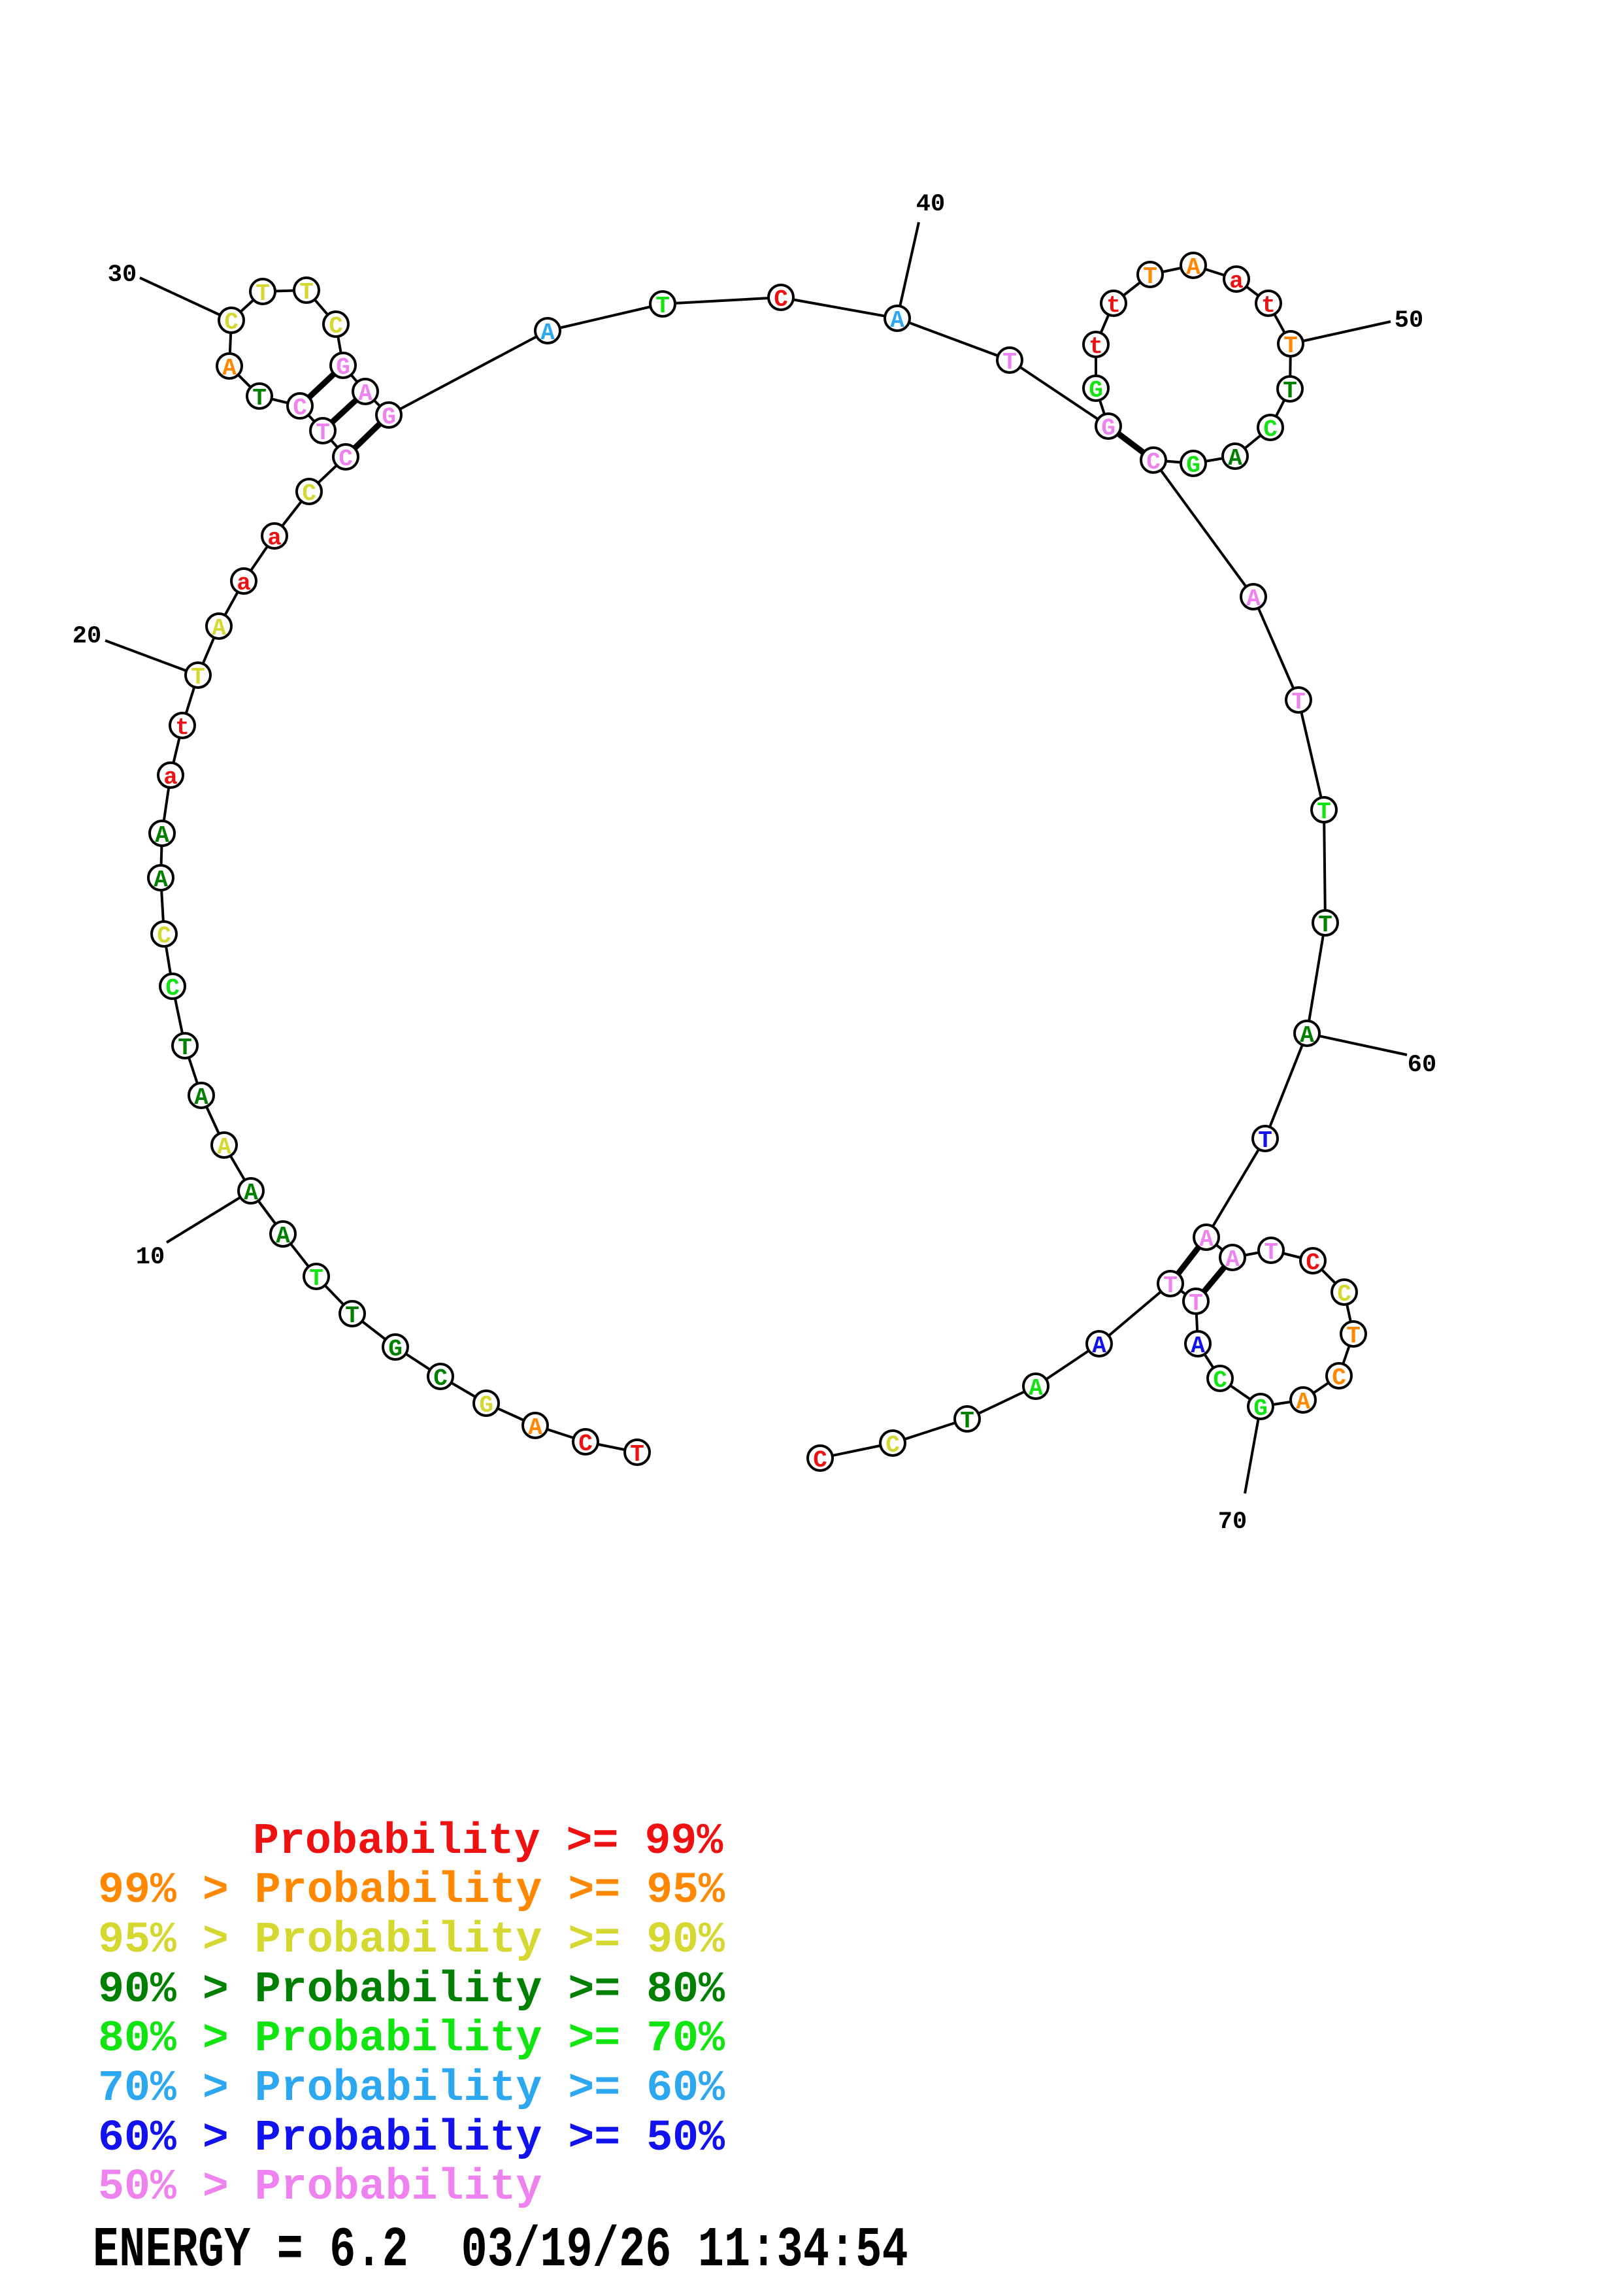 This screenshot has width=1620, height=2296. I want to click on svg-text:ENERGY = 6.2 03/19/26 11:34:5: ENERGY = 6.2 03/19/26 11:34:54, so click(500, 2251).